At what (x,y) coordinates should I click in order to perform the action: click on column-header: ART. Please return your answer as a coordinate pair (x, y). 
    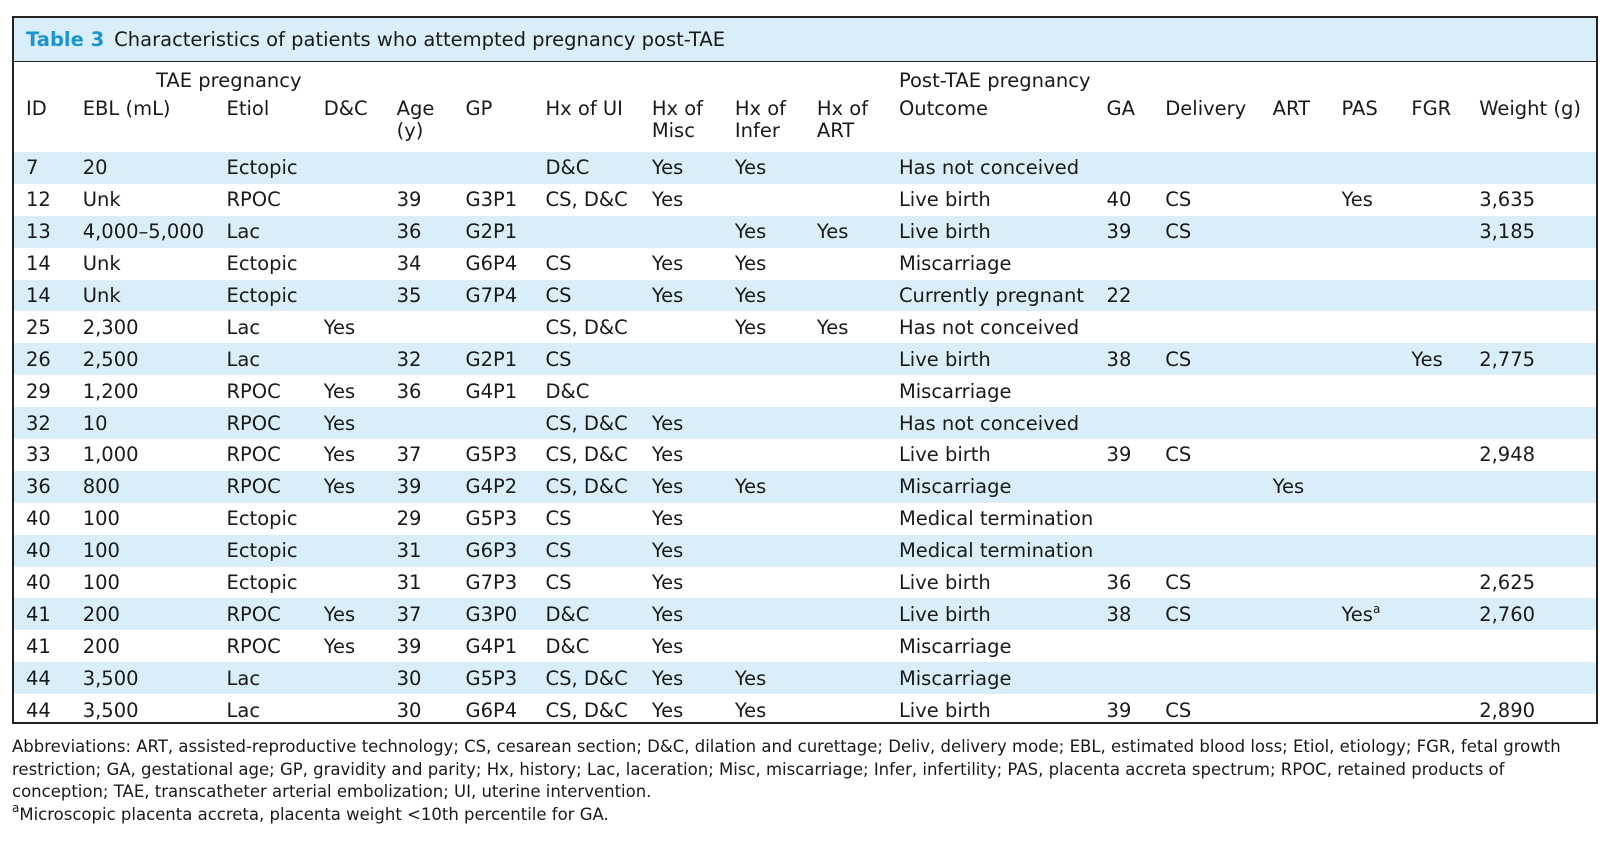
    Looking at the image, I should click on (1291, 108).